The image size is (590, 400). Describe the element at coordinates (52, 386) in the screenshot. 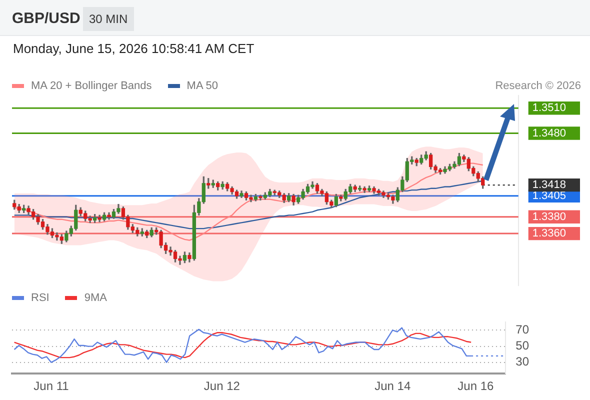

I see `x-tick-label: Jun 11` at that location.